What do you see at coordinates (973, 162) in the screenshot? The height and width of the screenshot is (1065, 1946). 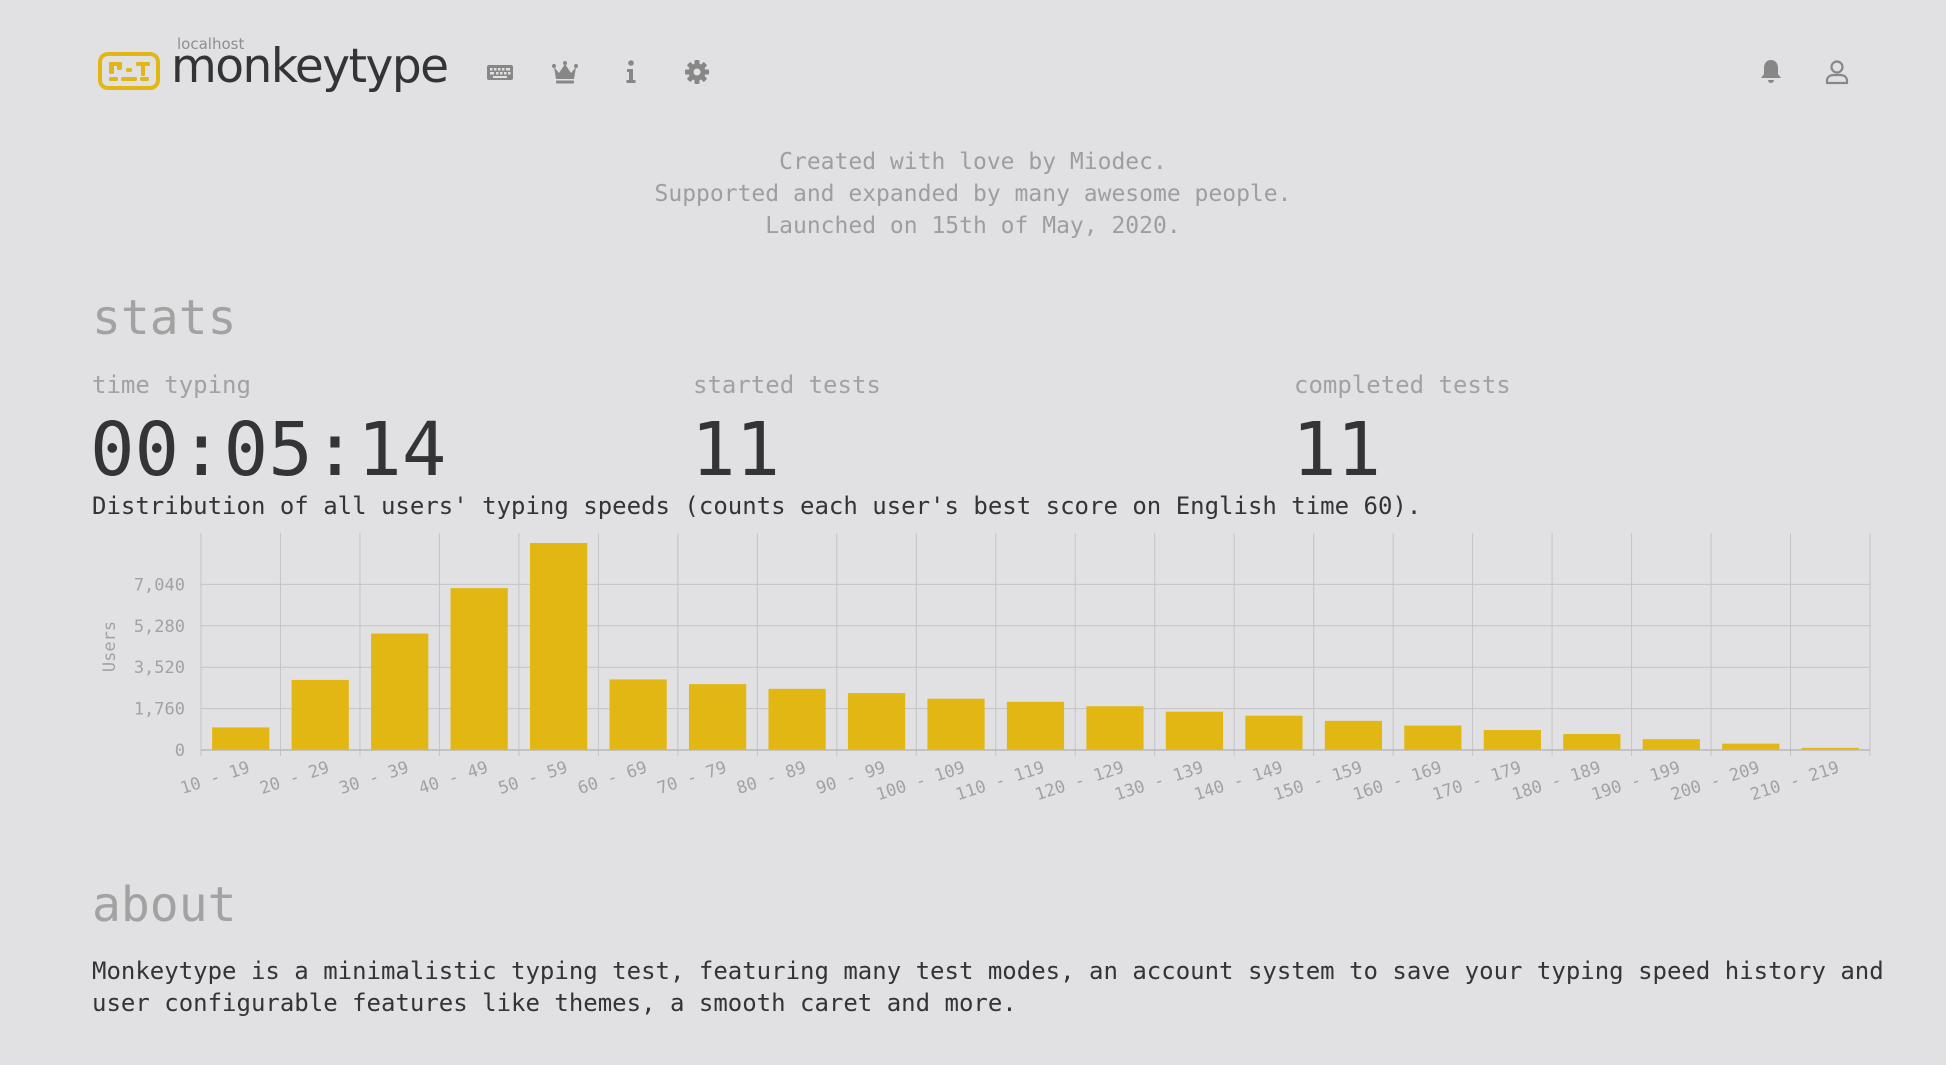 I see `credits-line: Created with love by Miodec.` at bounding box center [973, 162].